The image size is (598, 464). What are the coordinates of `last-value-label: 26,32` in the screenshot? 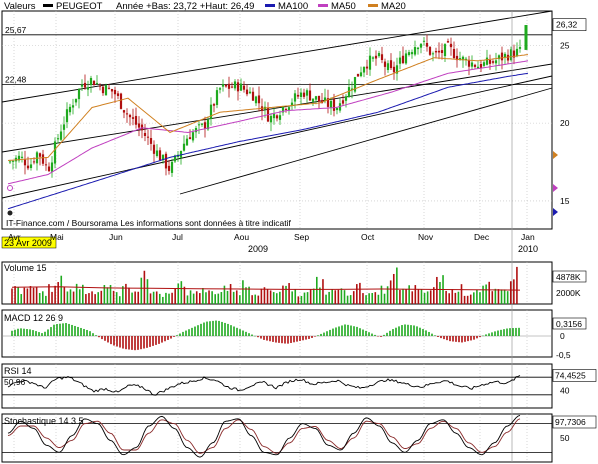 It's located at (567, 25).